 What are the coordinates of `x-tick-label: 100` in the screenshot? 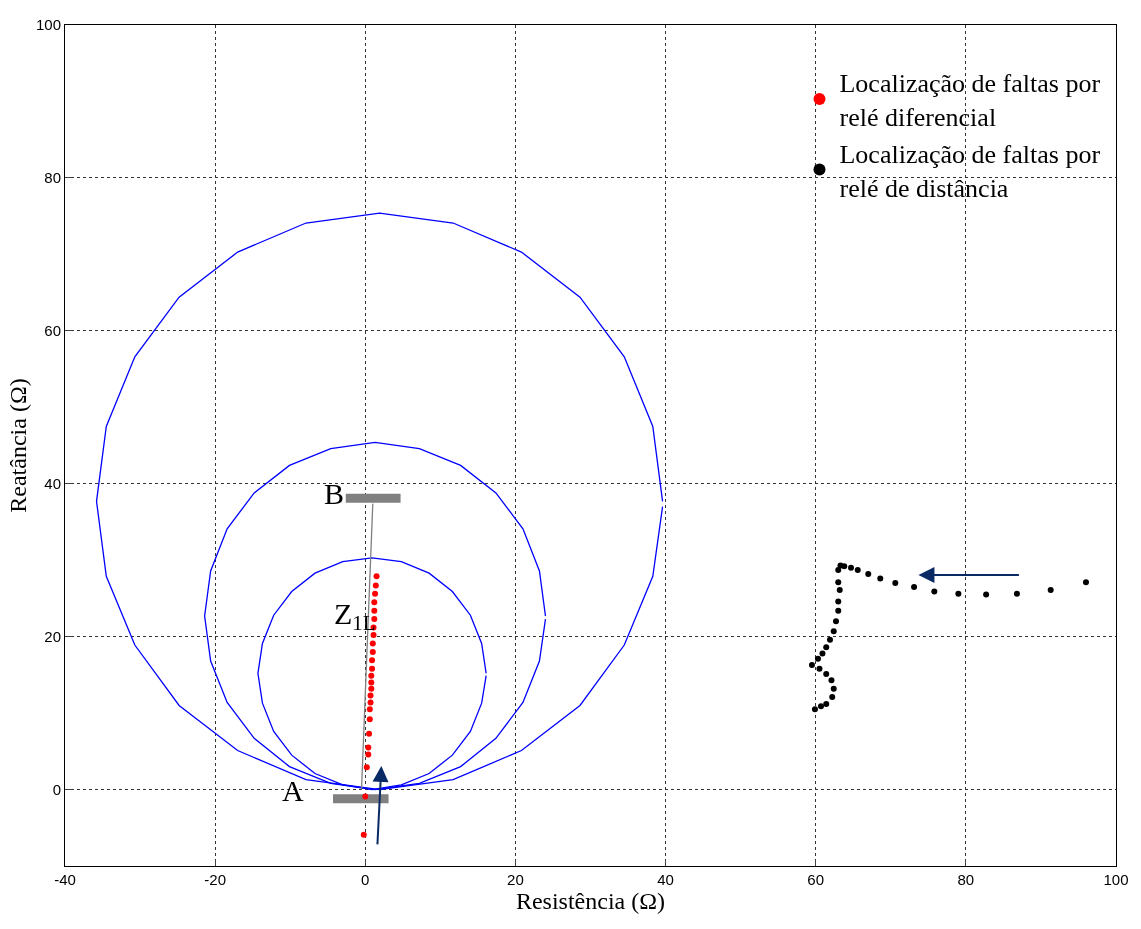 It's located at (1116, 879).